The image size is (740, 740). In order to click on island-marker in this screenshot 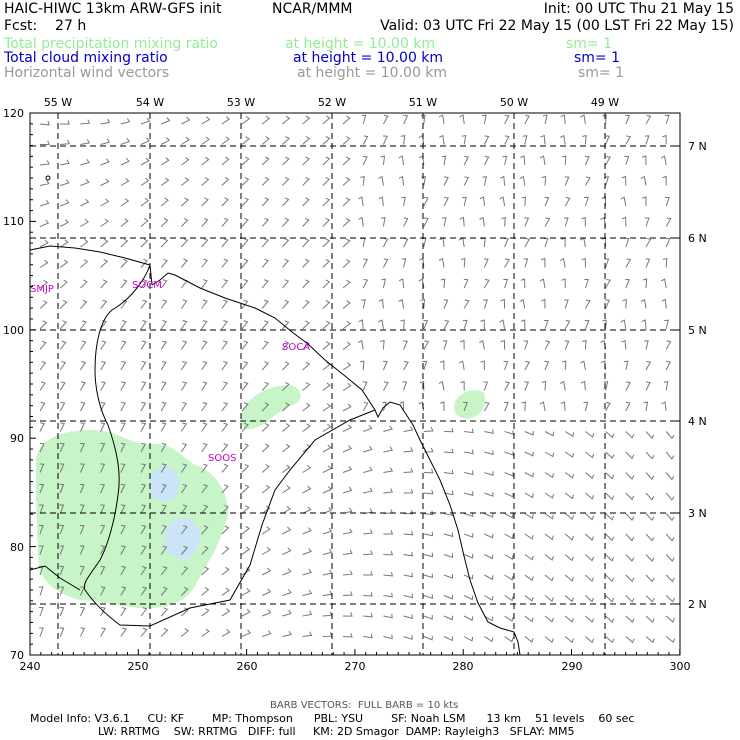, I will do `click(48, 178)`.